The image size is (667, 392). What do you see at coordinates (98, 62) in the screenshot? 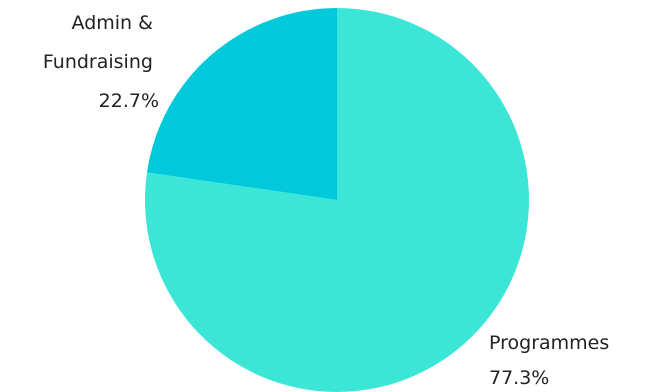
I see `slice-label-admin-line-2: Fundraising` at bounding box center [98, 62].